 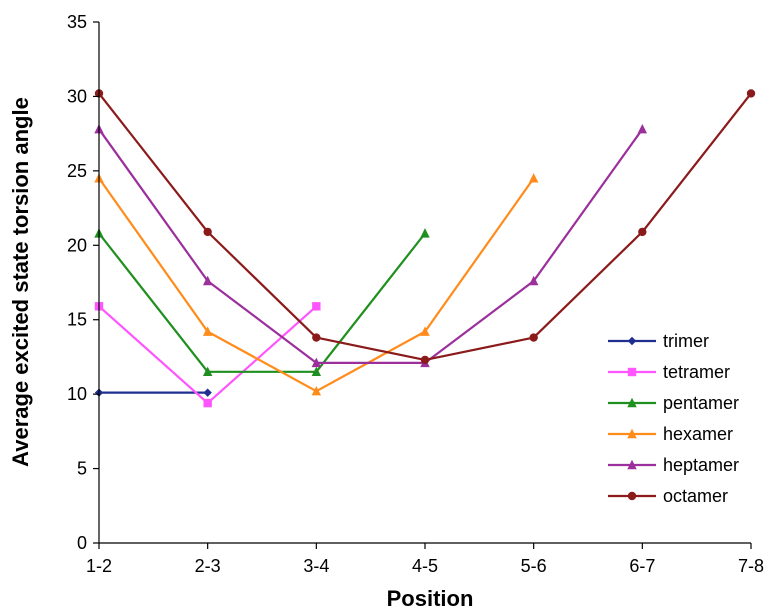 What do you see at coordinates (77, 245) in the screenshot?
I see `y-tick-label: 20` at bounding box center [77, 245].